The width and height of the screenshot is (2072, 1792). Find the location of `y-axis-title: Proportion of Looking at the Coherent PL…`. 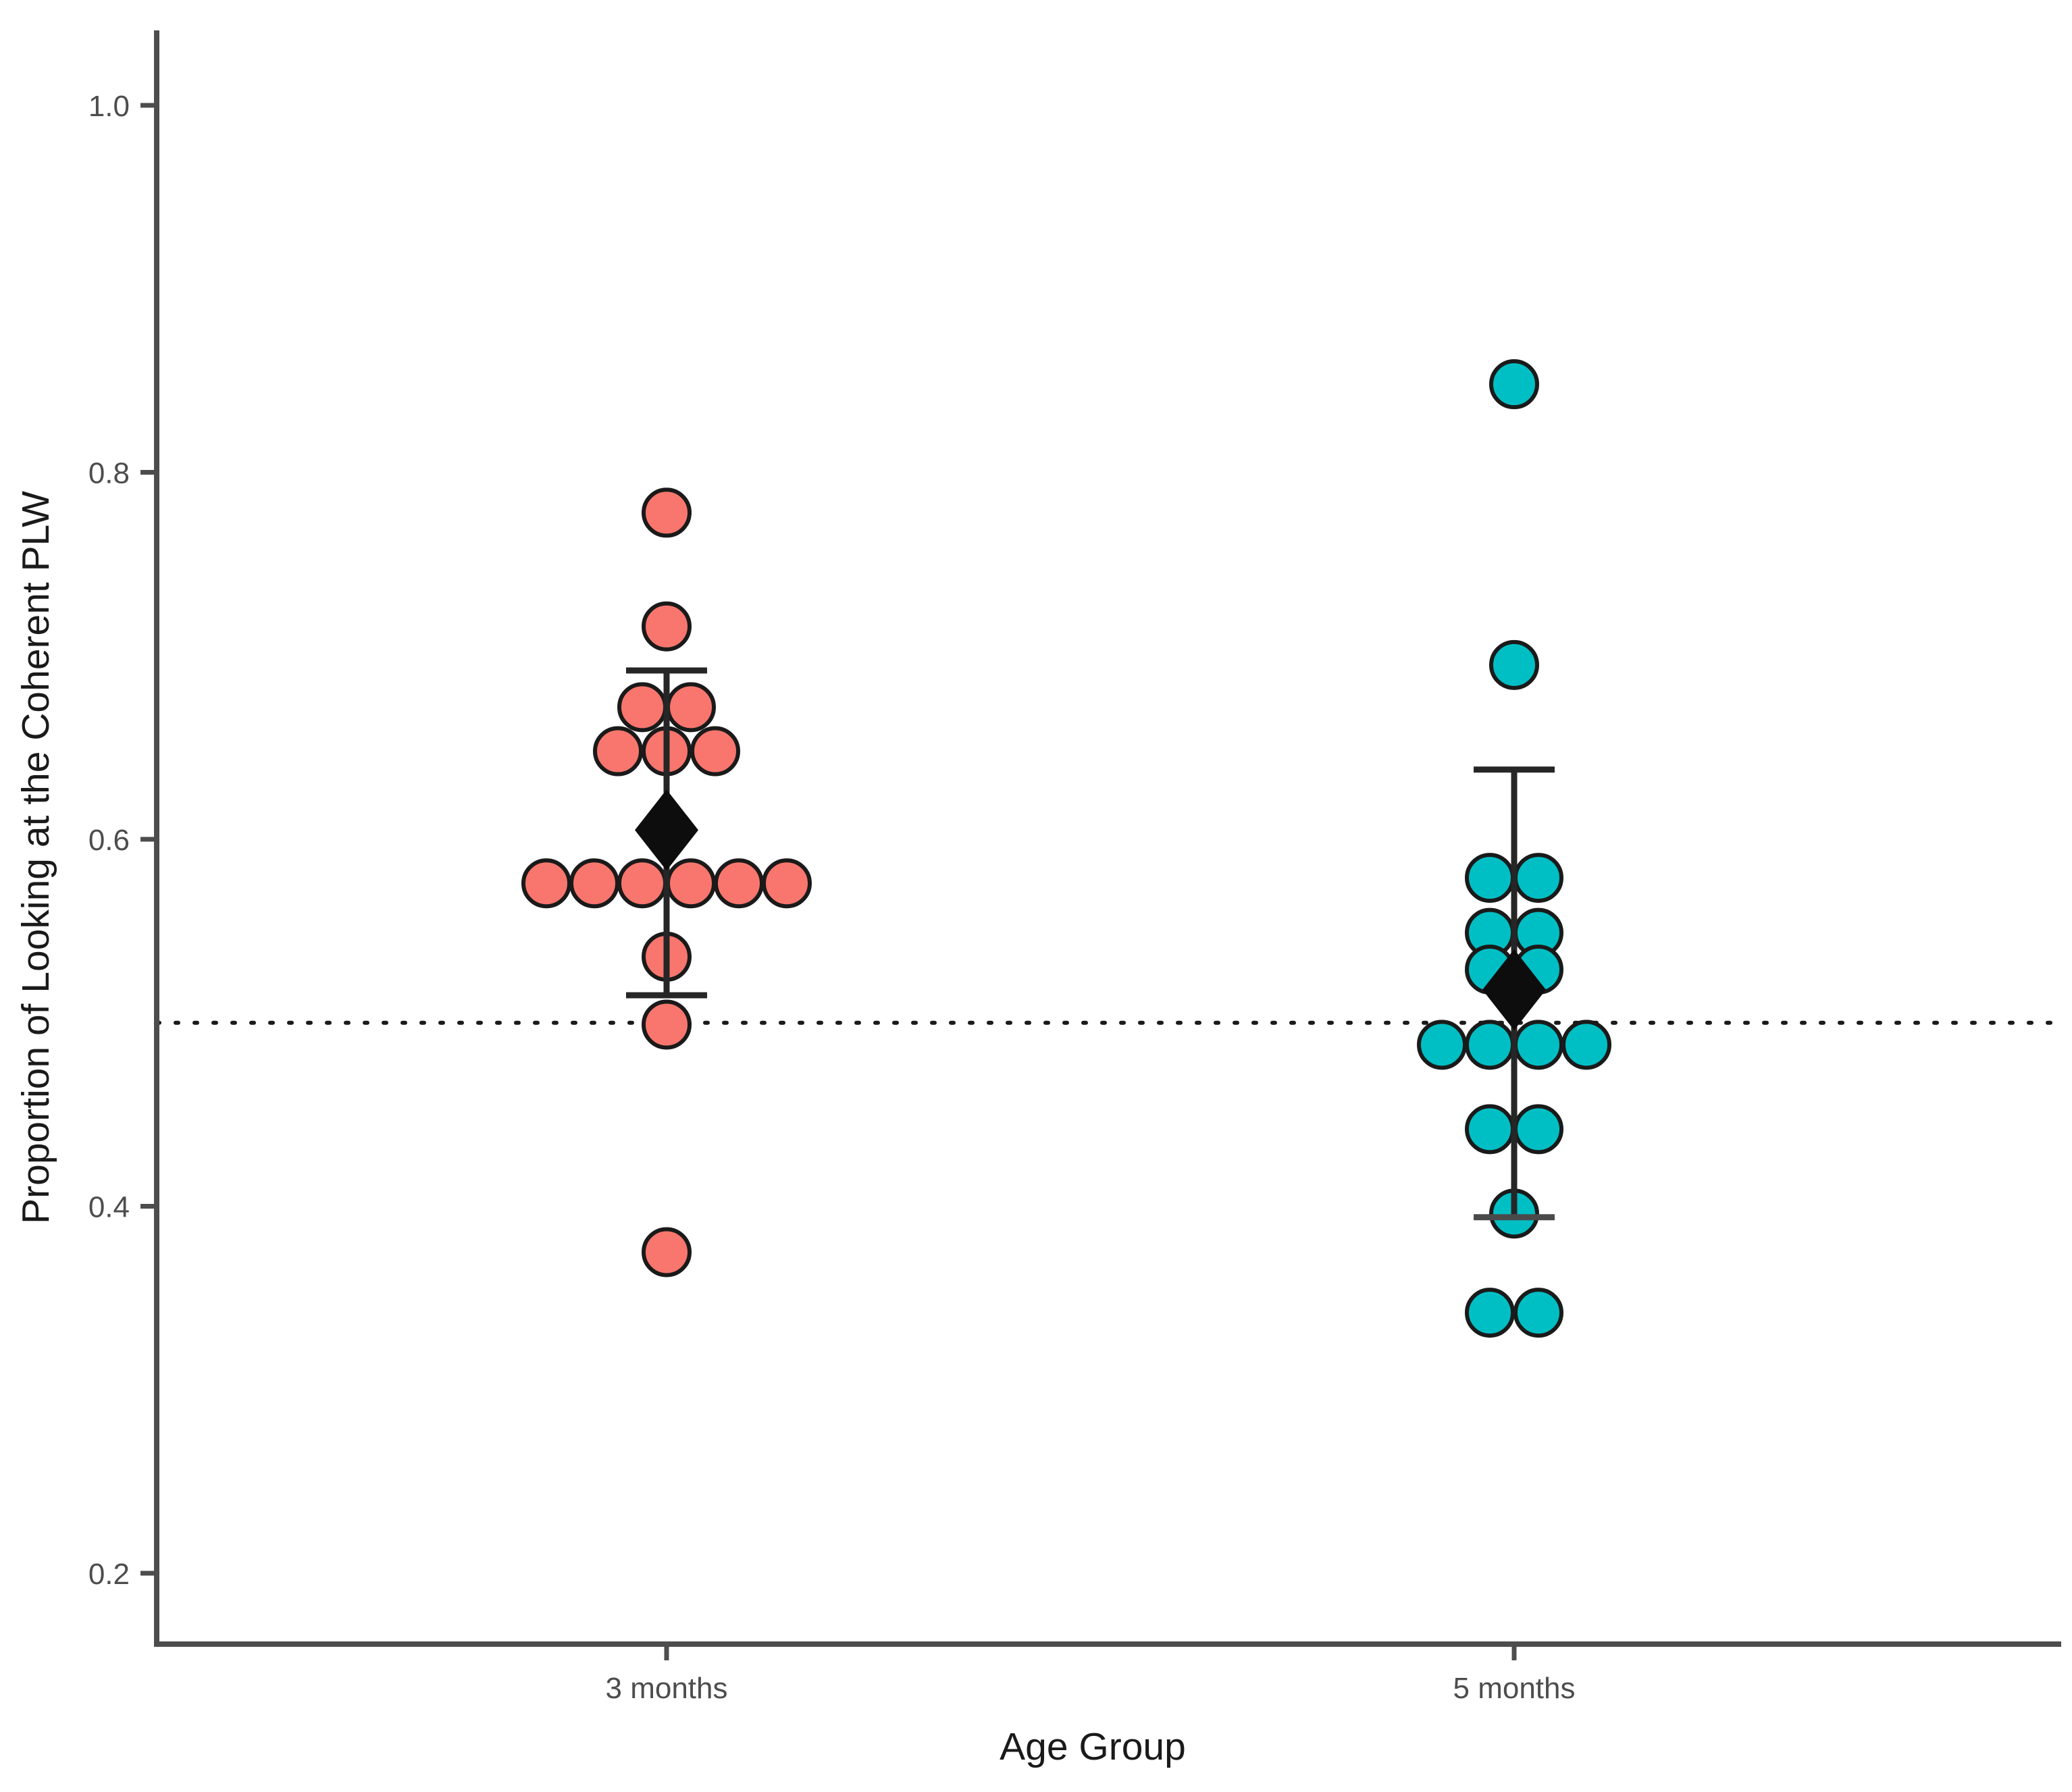

y-axis-title: Proportion of Looking at the Coherent PL… is located at coordinates (36, 857).